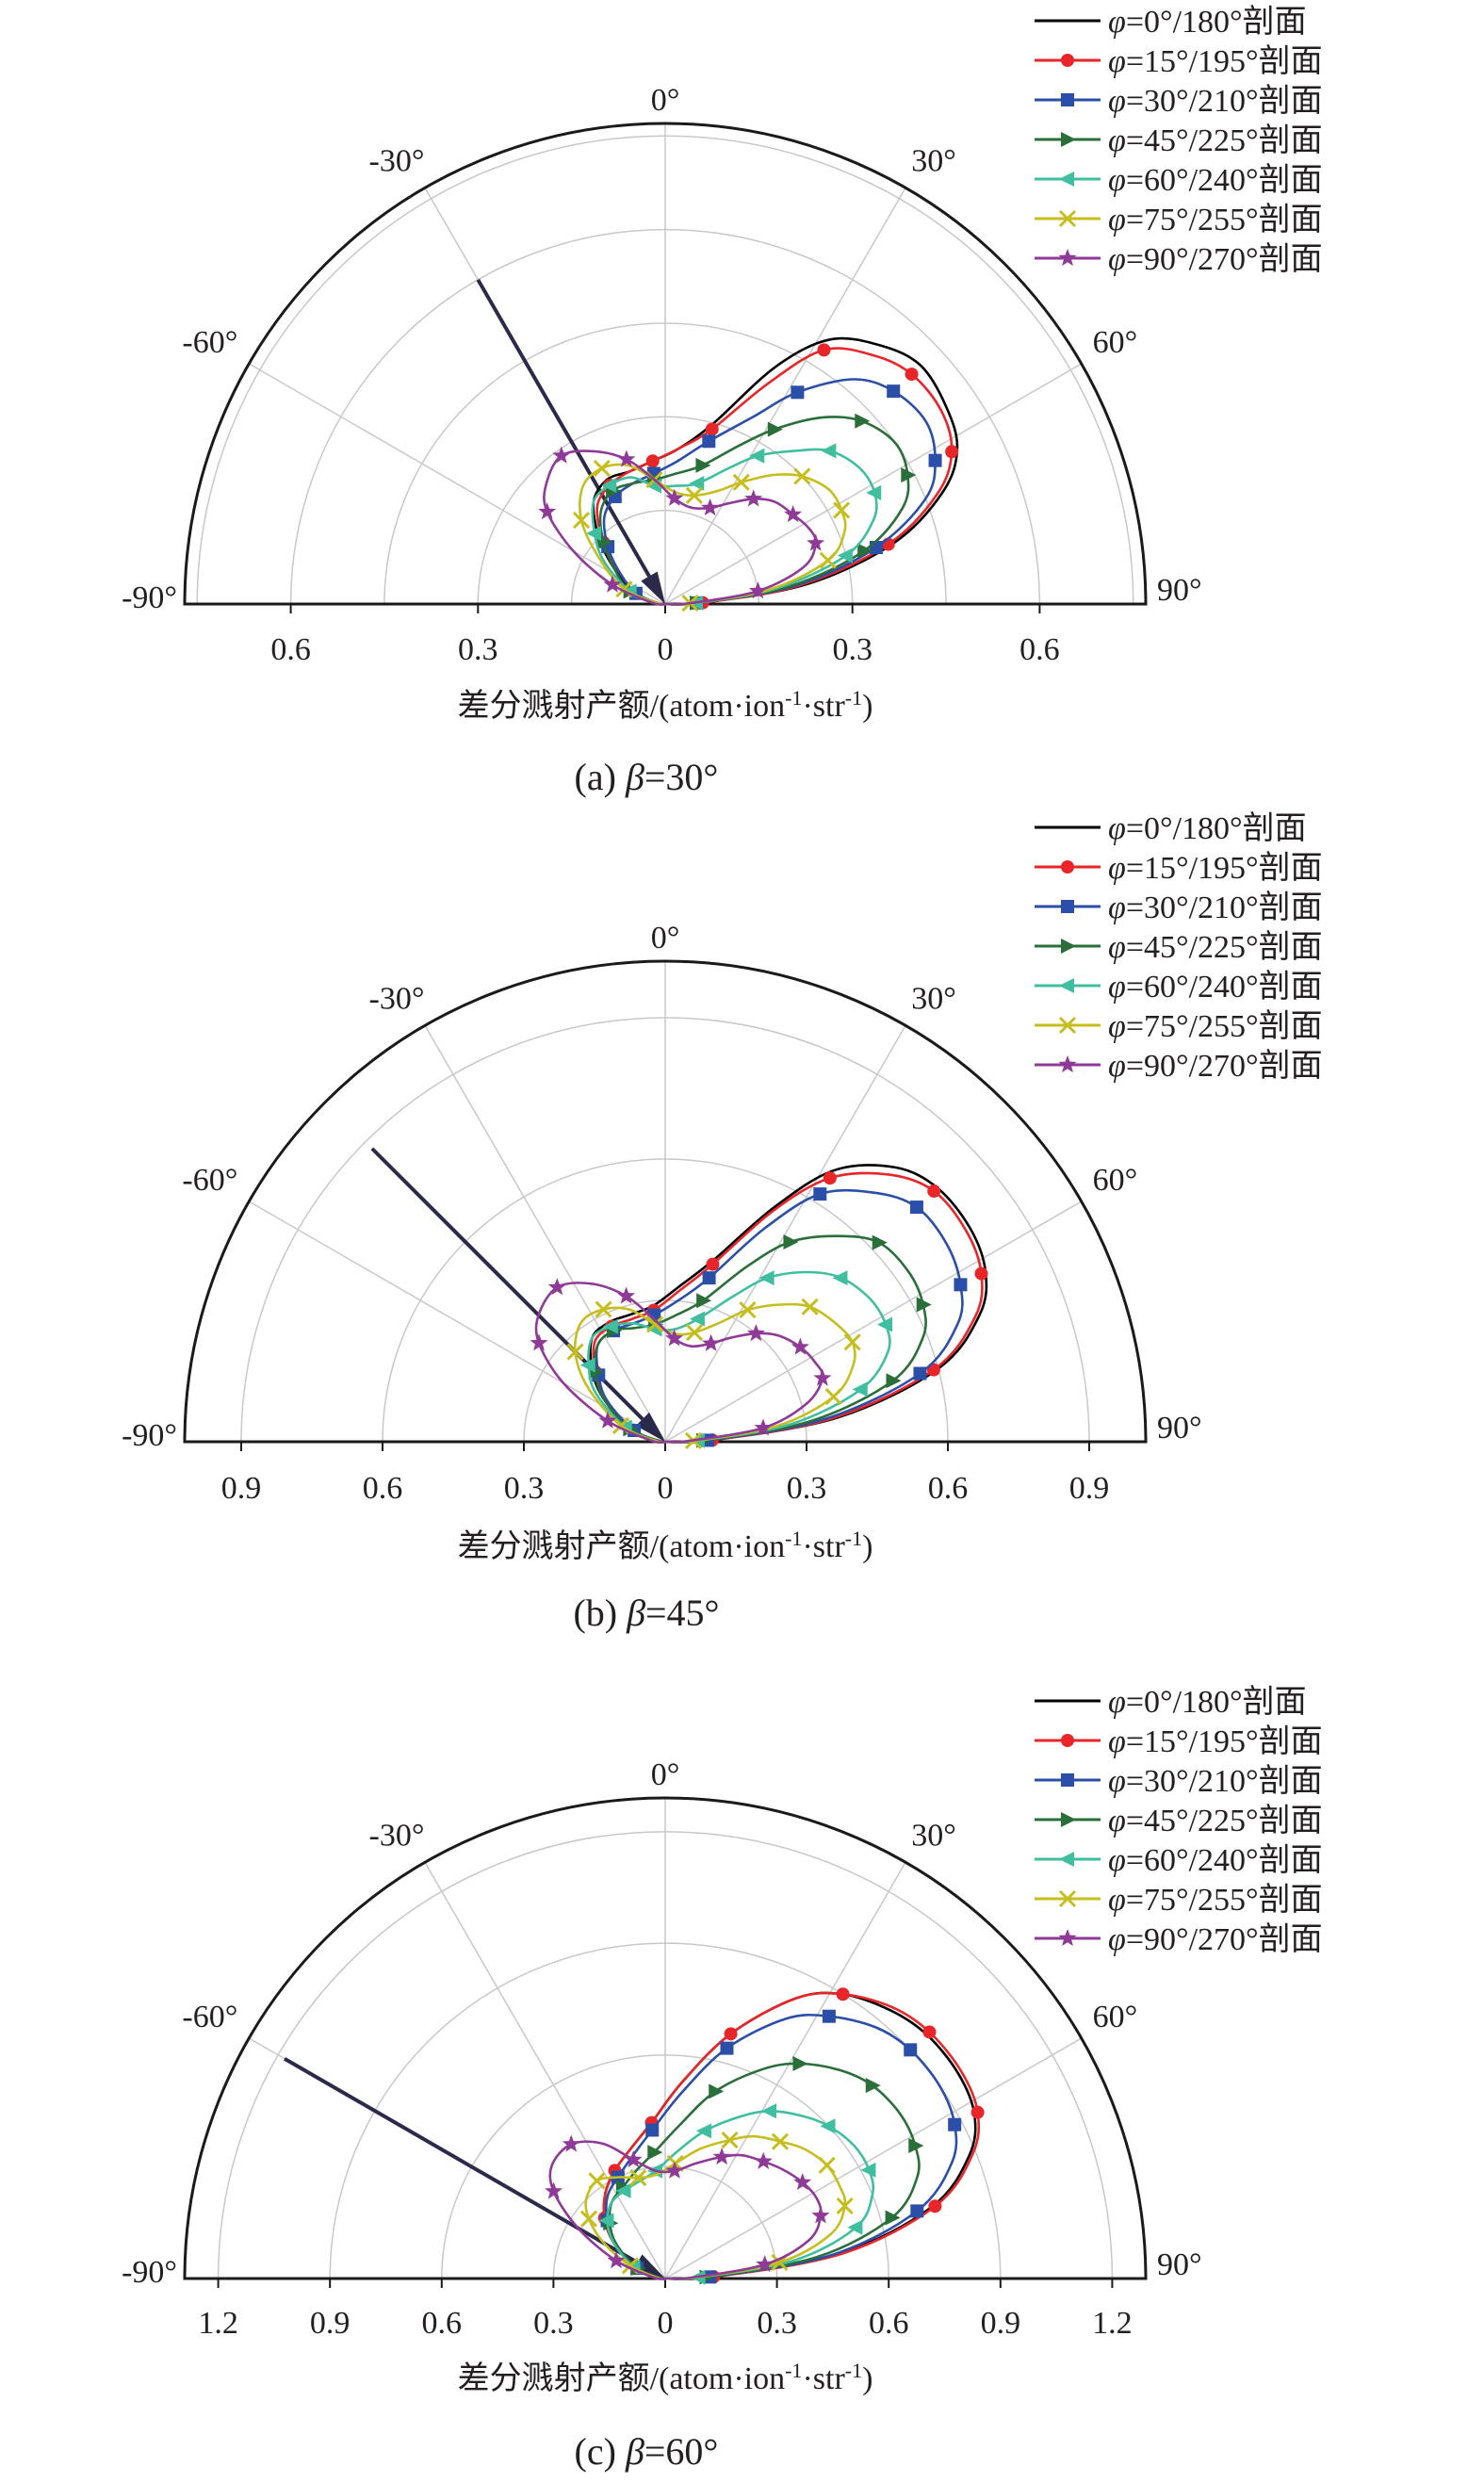 The width and height of the screenshot is (1484, 2483). I want to click on angle-label: -60°, so click(209, 2017).